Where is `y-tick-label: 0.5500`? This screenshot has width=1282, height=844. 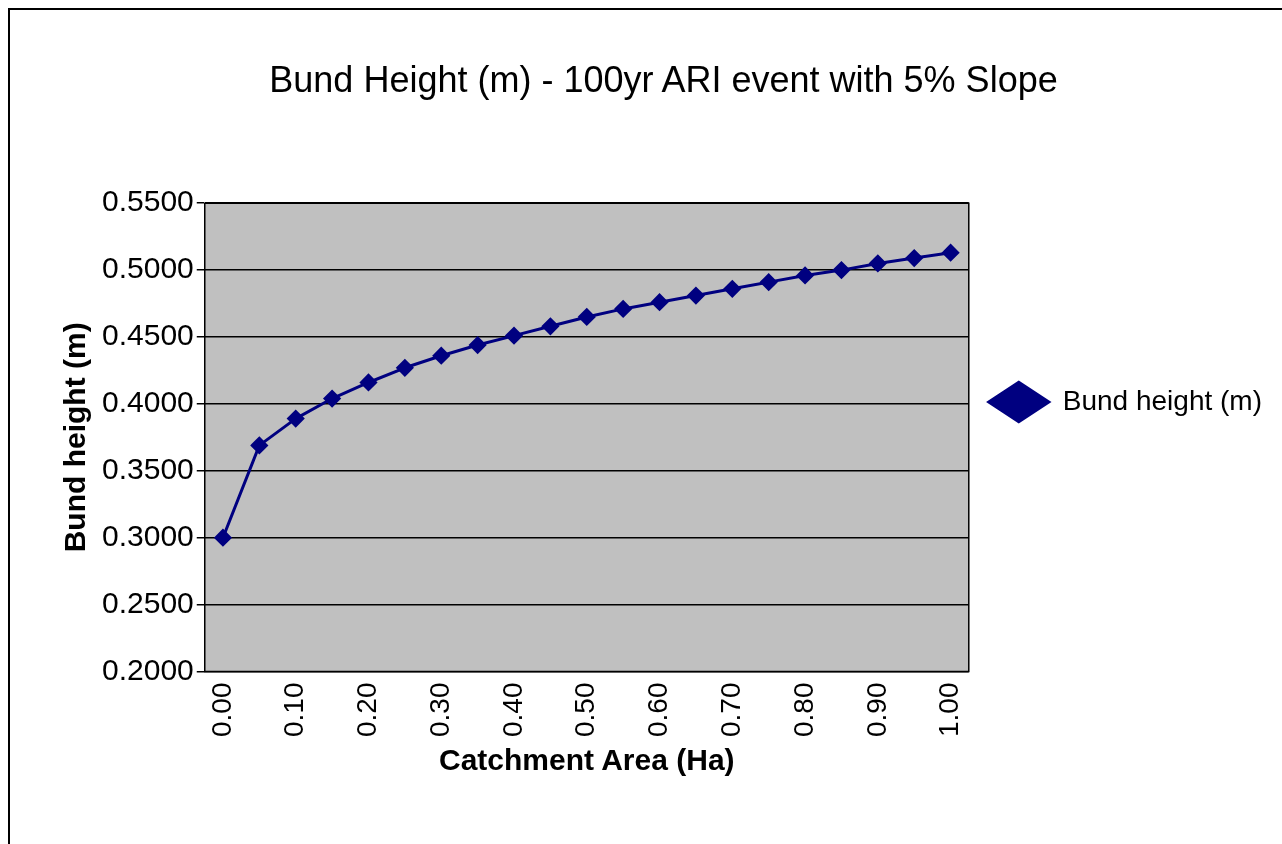
y-tick-label: 0.5500 is located at coordinates (147, 201).